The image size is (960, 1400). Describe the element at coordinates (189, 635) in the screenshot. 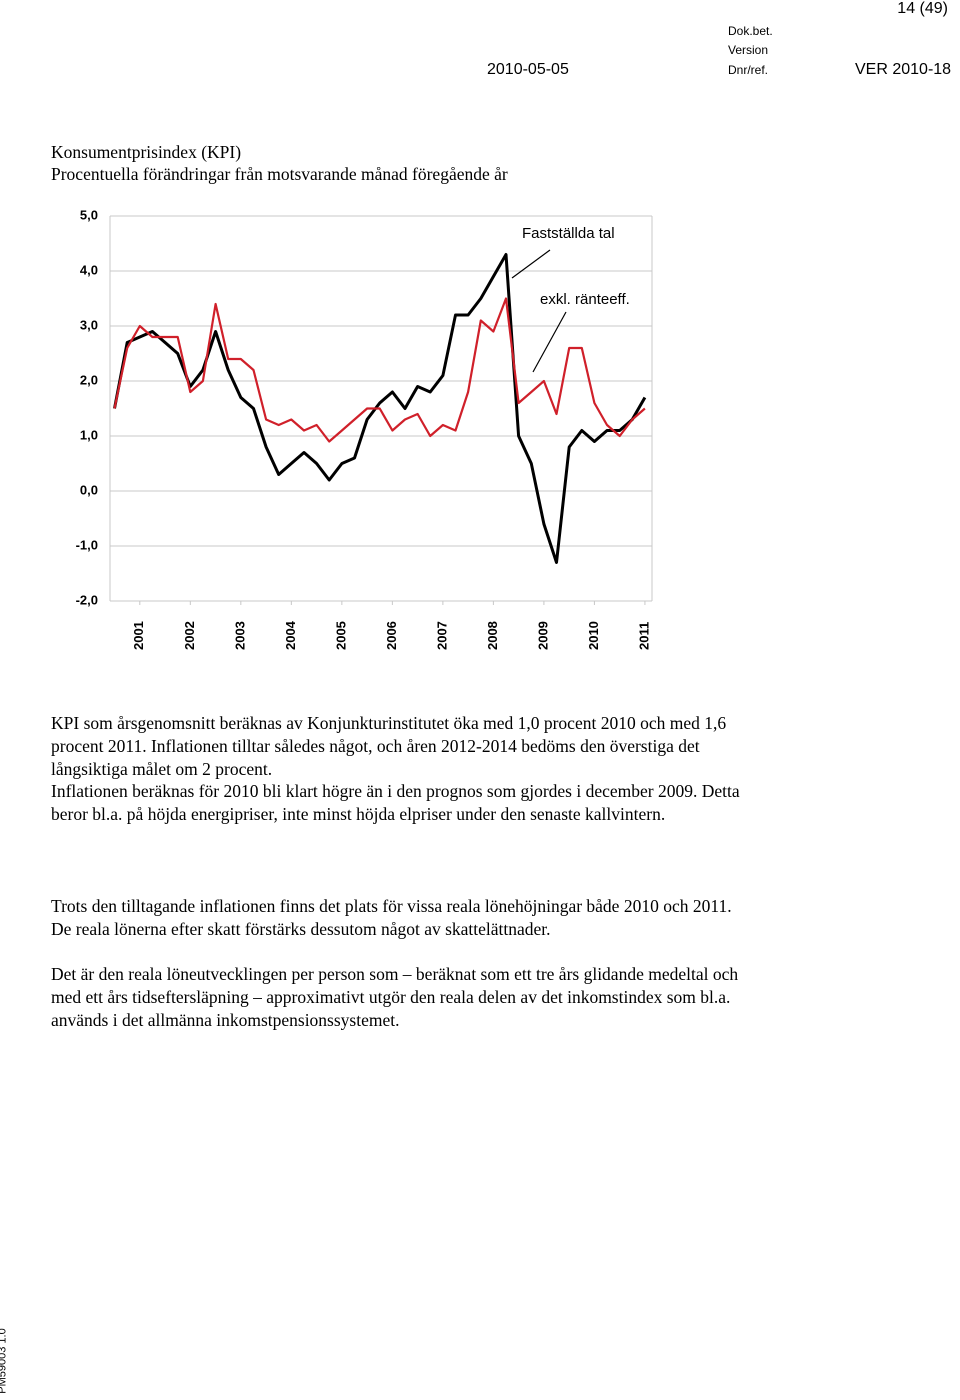

I see `x-tick-label: 2002` at that location.